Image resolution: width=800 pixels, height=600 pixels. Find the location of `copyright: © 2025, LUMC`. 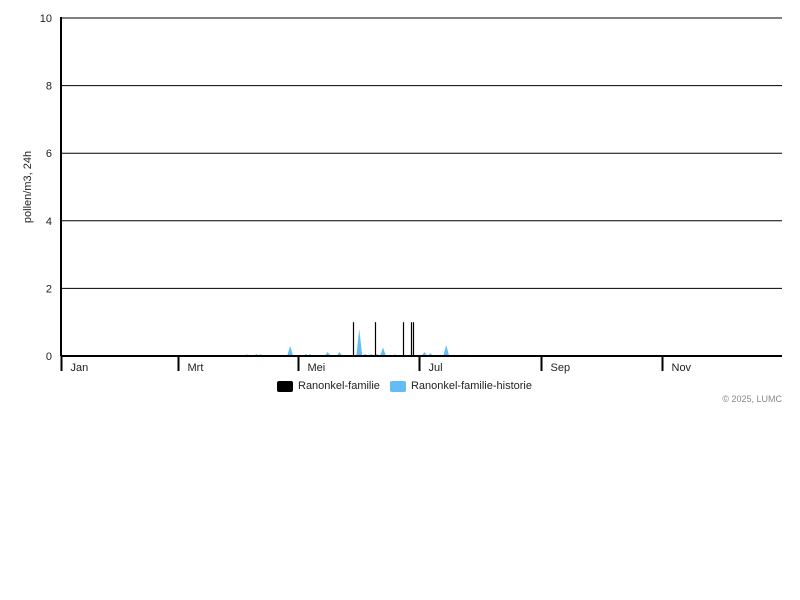

copyright: © 2025, LUMC is located at coordinates (752, 399).